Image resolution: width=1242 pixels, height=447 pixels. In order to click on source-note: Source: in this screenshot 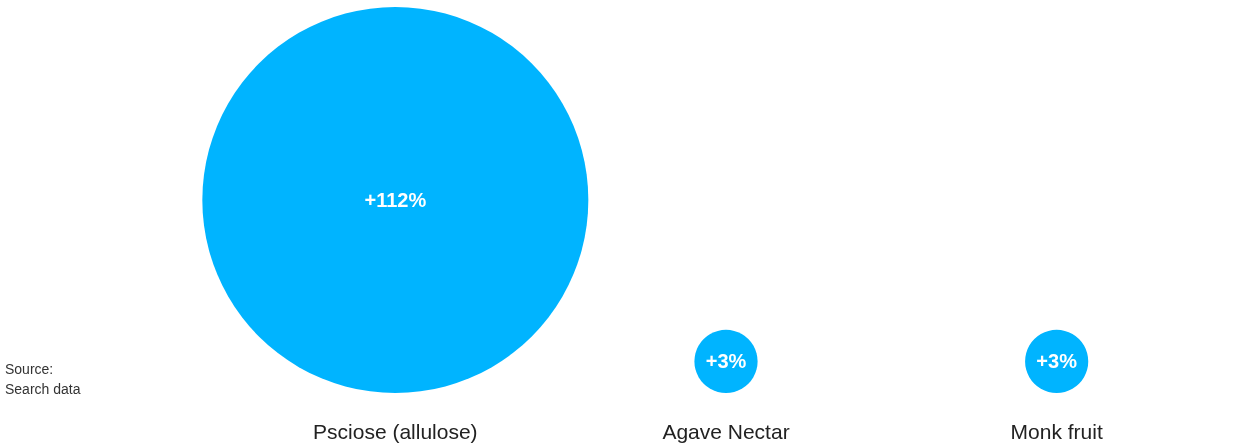, I will do `click(29, 369)`.